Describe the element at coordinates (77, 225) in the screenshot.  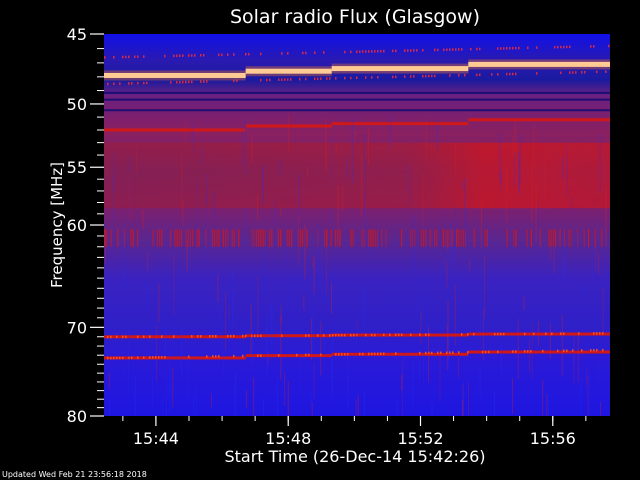
I see `y-tick-label: 60` at that location.